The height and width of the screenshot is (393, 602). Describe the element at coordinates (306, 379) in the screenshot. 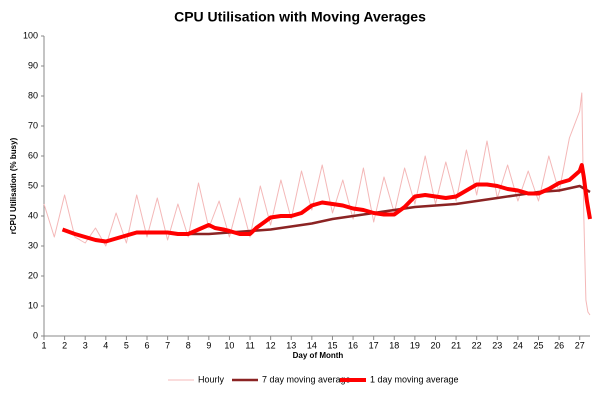

I see `legend-label: 7 day moving average` at that location.